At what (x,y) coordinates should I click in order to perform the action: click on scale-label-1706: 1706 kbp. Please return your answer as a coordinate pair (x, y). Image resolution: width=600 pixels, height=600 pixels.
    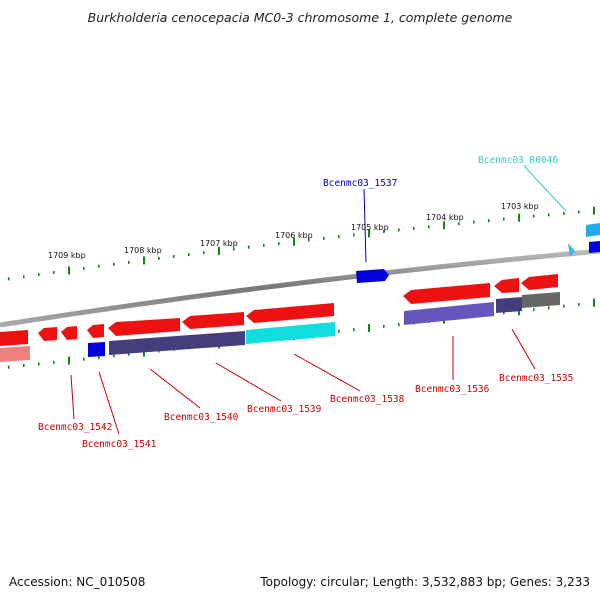
    Looking at the image, I should click on (294, 235).